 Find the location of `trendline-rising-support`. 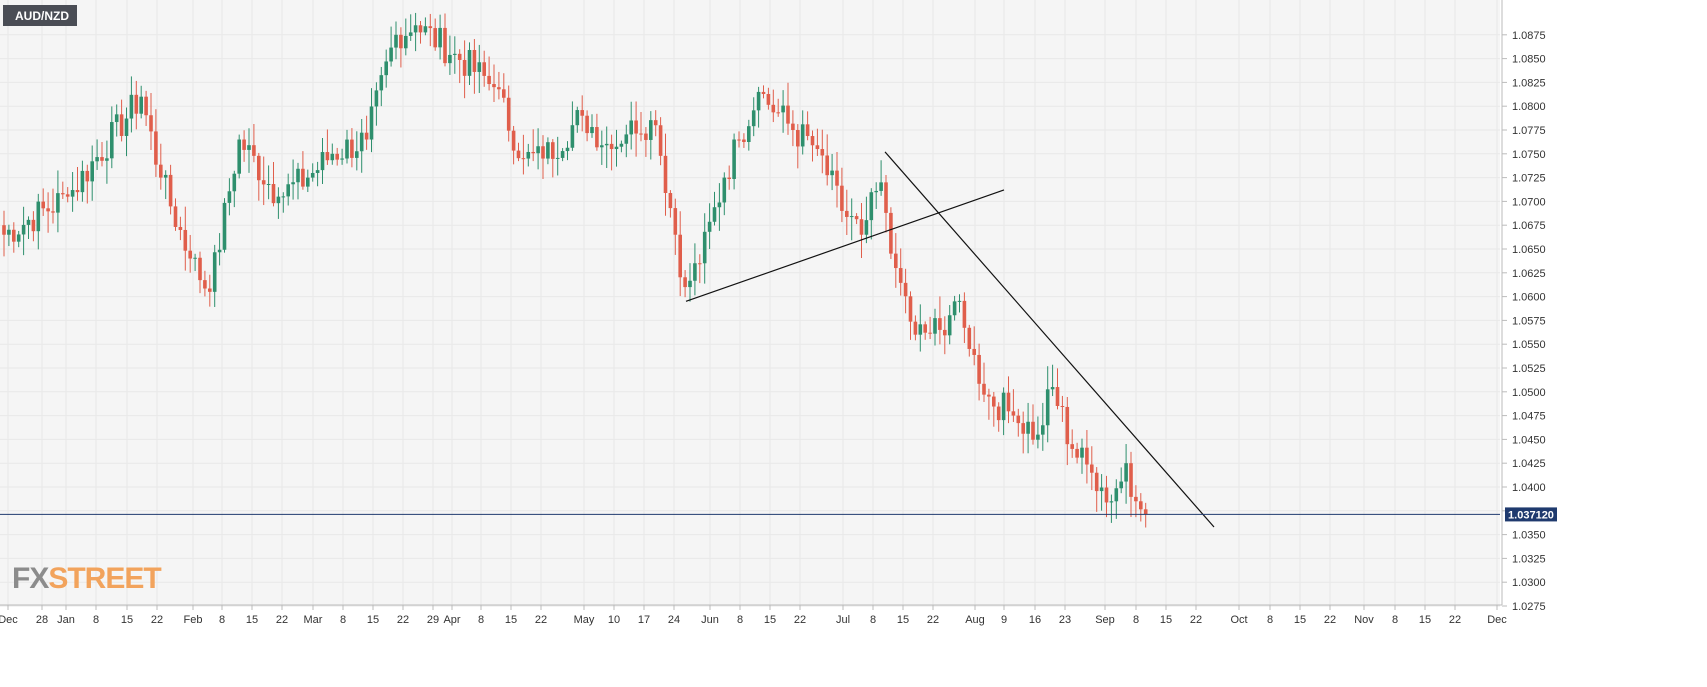

trendline-rising-support is located at coordinates (845, 245).